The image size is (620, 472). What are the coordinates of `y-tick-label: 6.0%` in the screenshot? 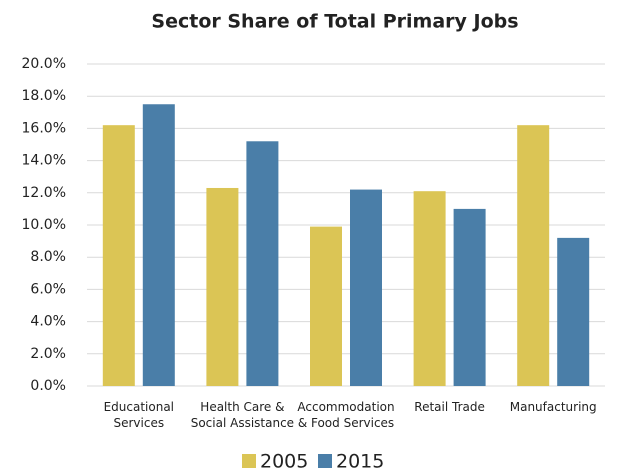 It's located at (48, 289).